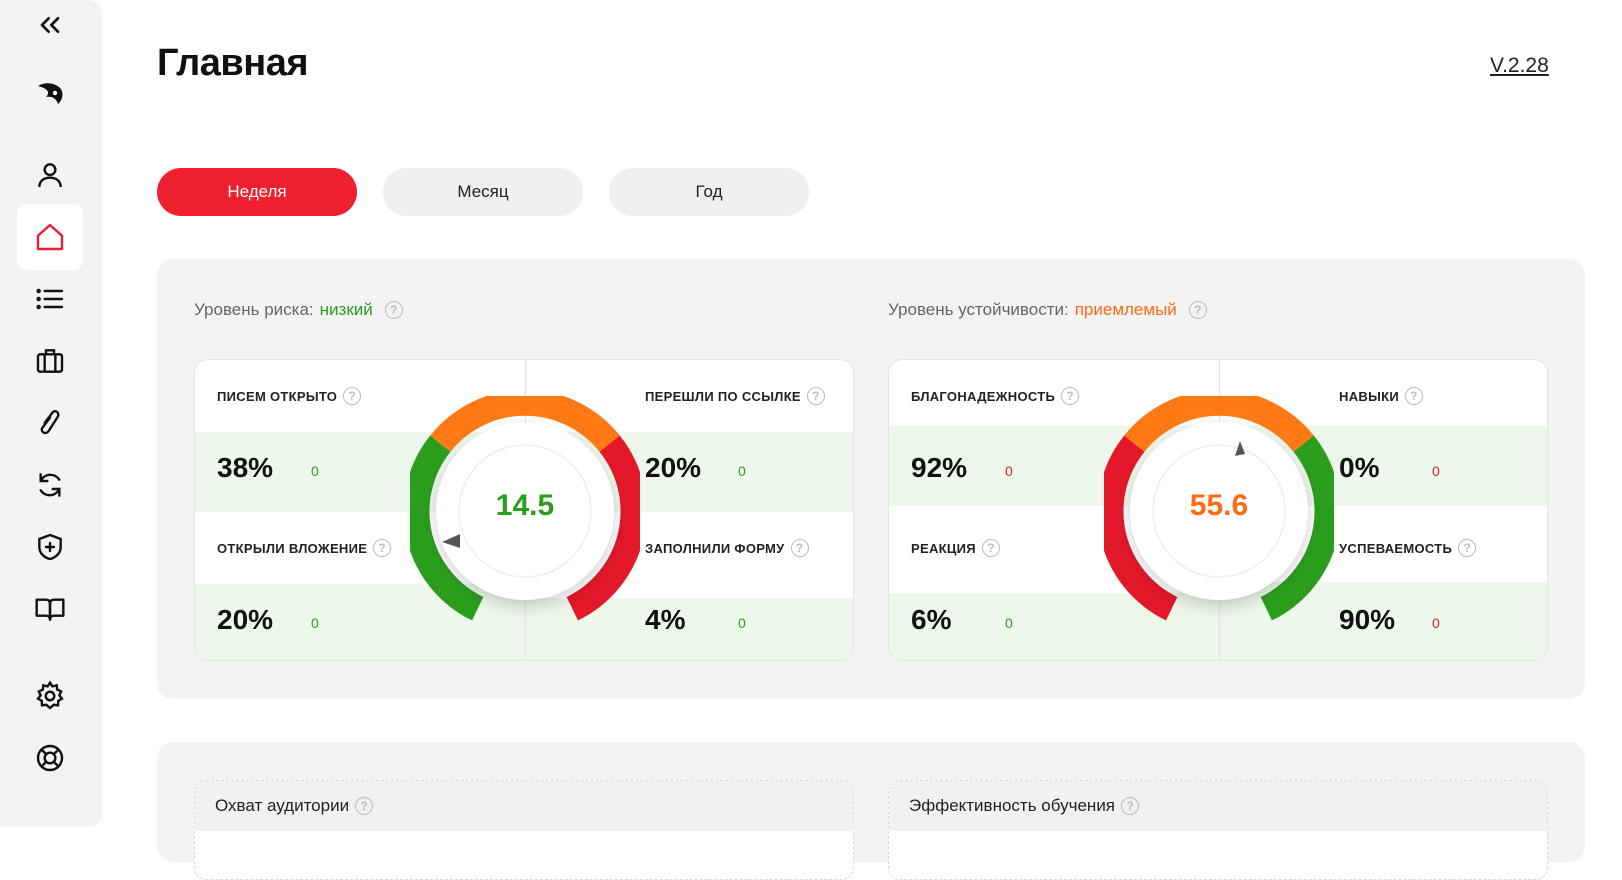  What do you see at coordinates (346, 309) in the screenshot?
I see `risk-level-value: низкий` at bounding box center [346, 309].